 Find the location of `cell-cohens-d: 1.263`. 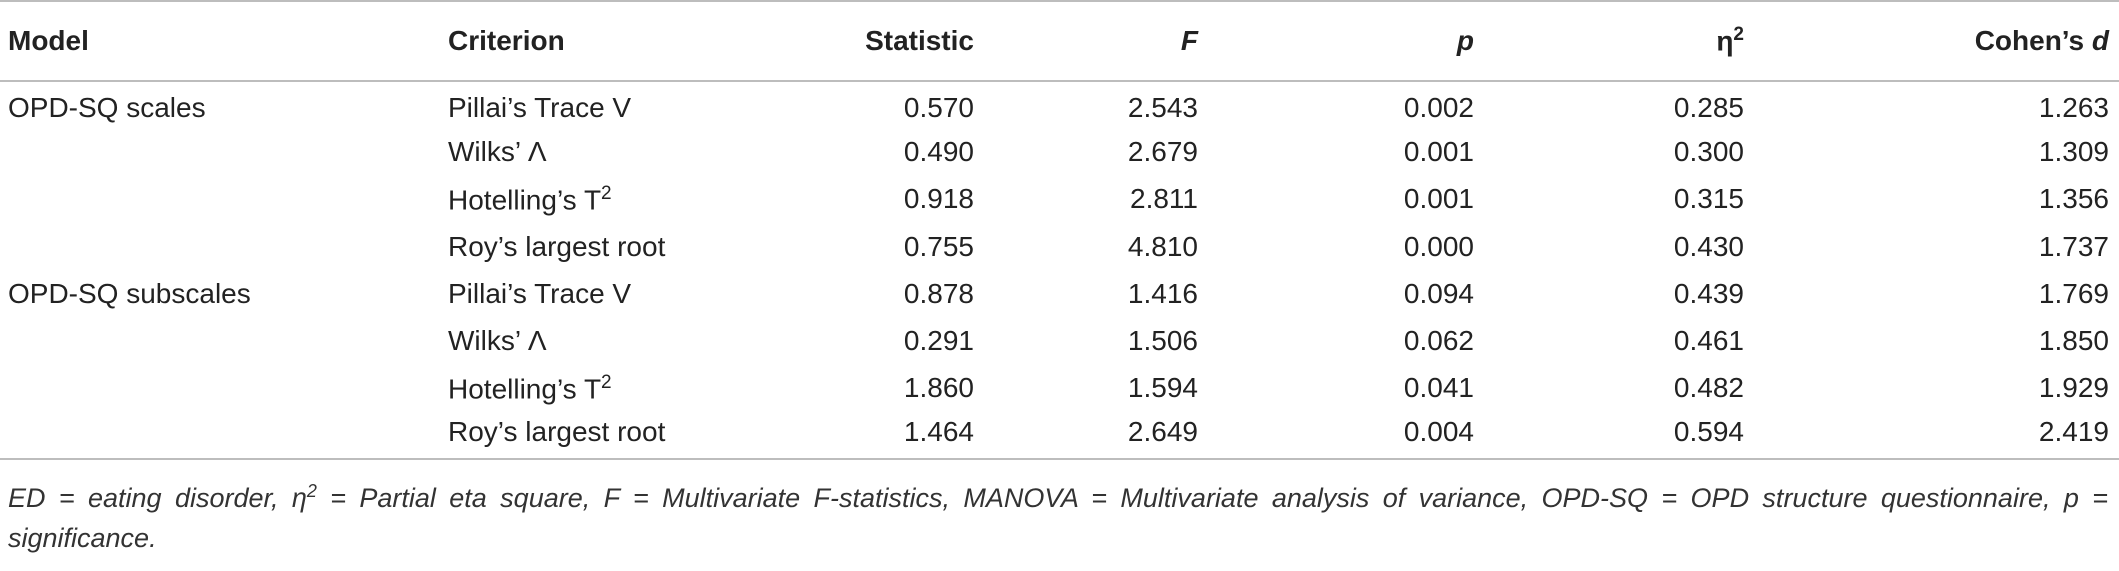

cell-cohens-d: 1.263 is located at coordinates (1956, 104).